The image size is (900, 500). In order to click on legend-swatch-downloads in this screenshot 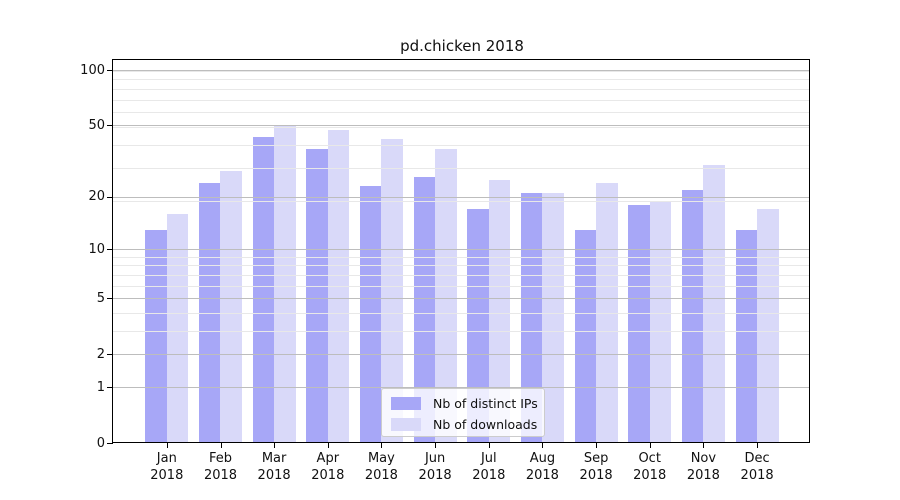, I will do `click(406, 424)`.